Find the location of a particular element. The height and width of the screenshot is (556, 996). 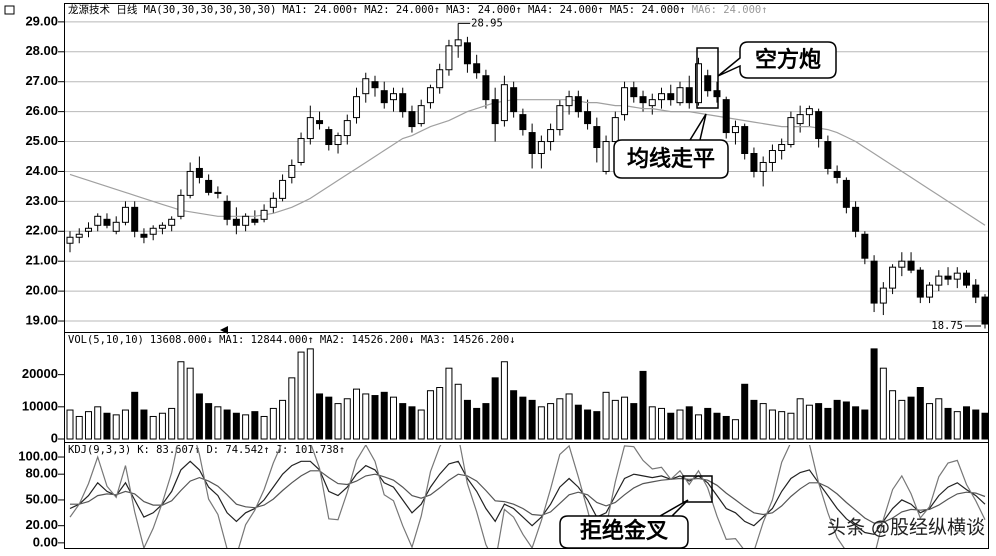

header-item: VOL(5,10,10) is located at coordinates (106, 340).